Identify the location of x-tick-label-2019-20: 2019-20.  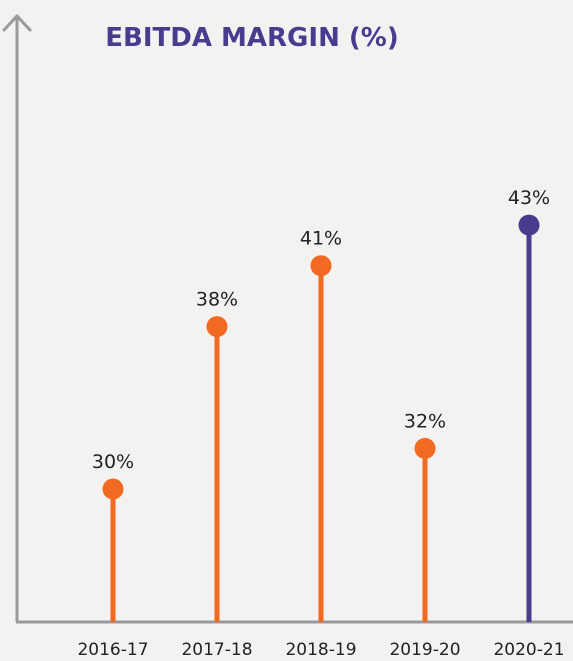
(424, 650).